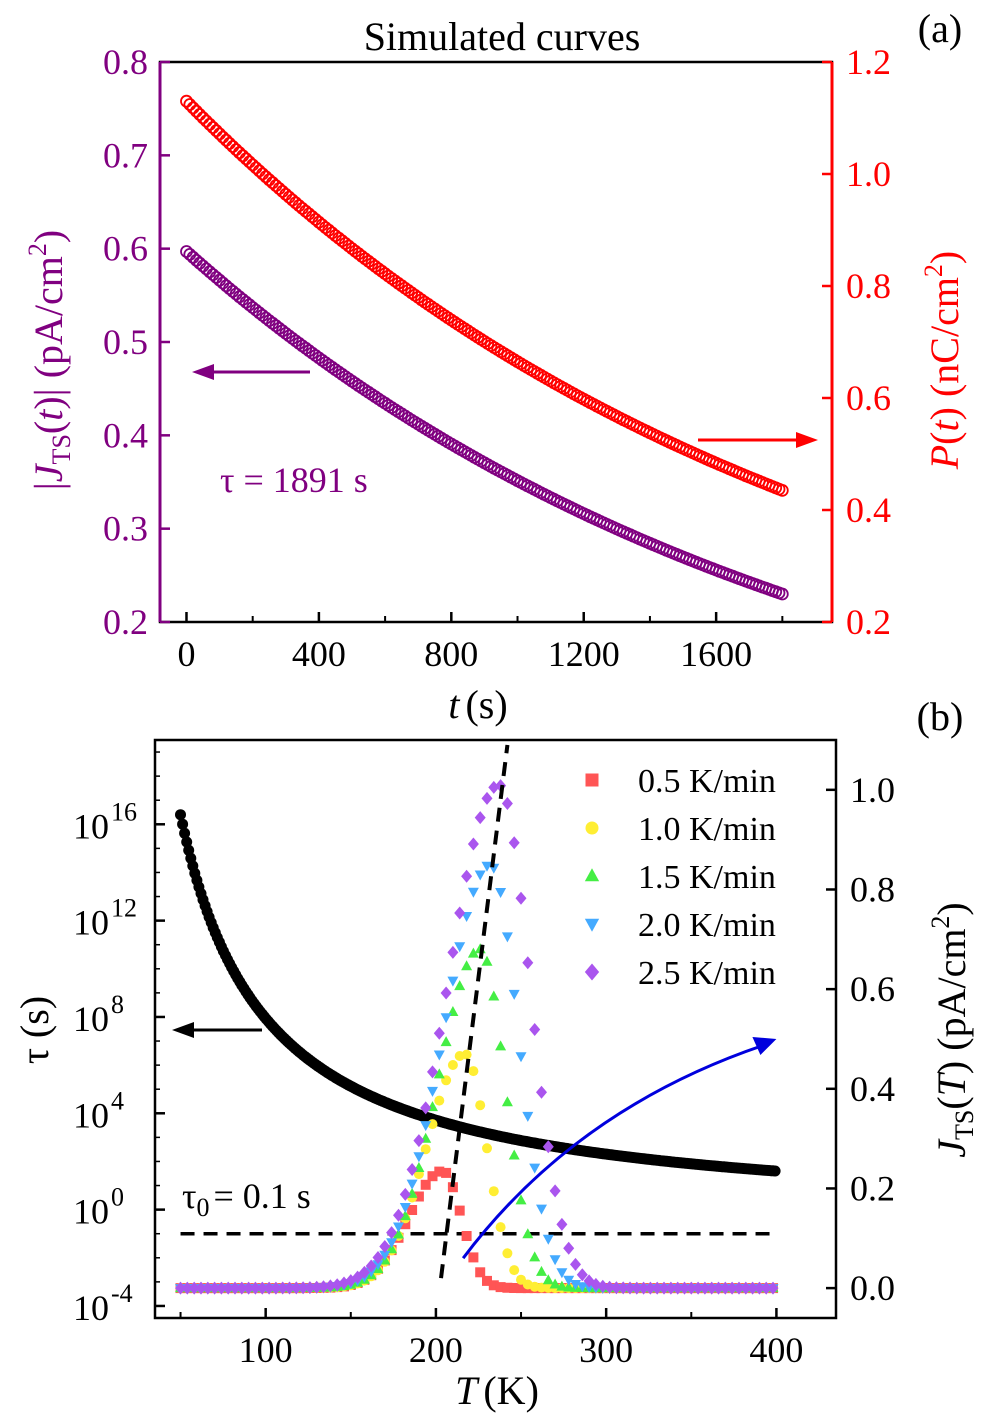 The width and height of the screenshot is (1004, 1417). What do you see at coordinates (125, 622) in the screenshot?
I see `left-y-tick-label: 0.2` at bounding box center [125, 622].